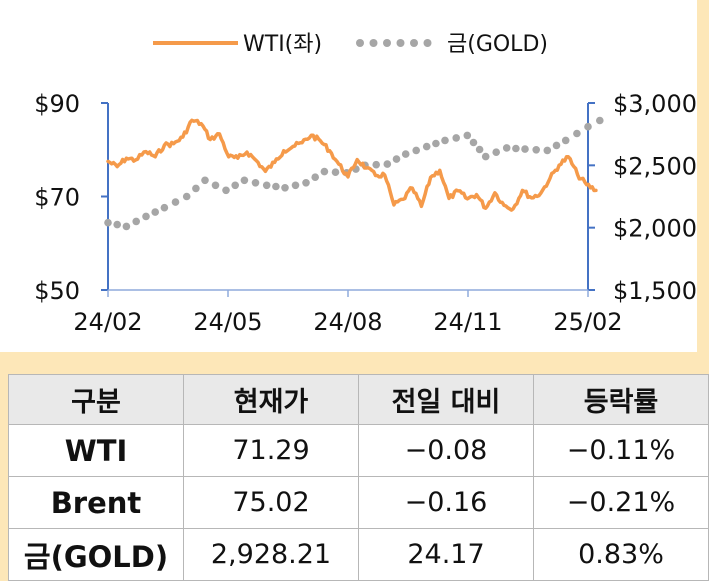  I want to click on right-tick-label: $1,500, so click(655, 291).